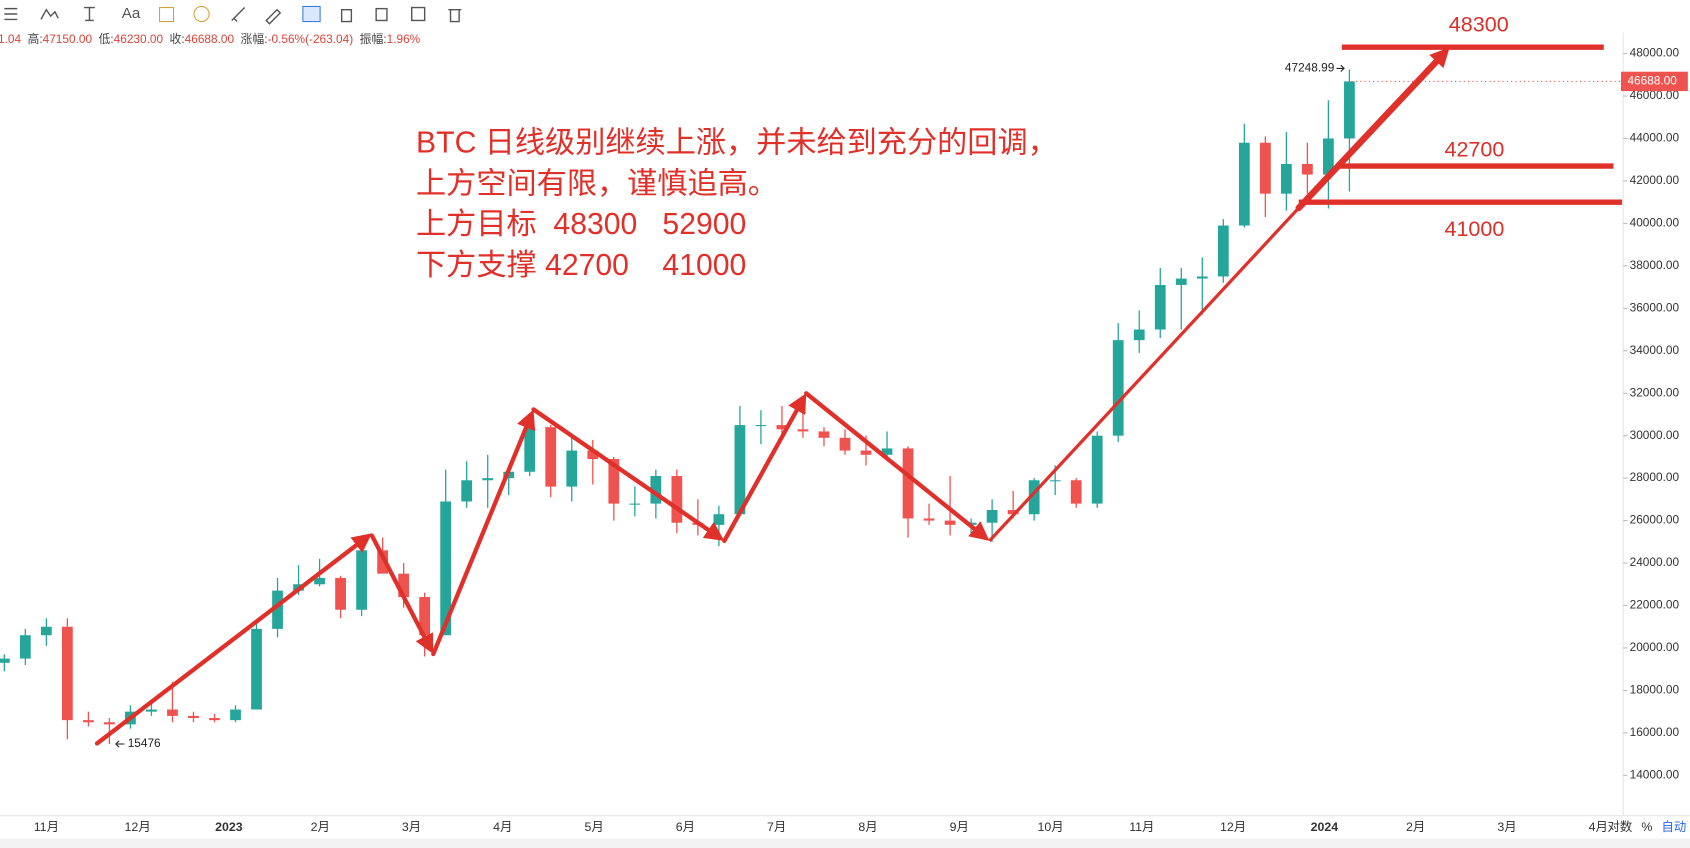 The width and height of the screenshot is (1690, 848). What do you see at coordinates (1655, 605) in the screenshot?
I see `y-tick-label: 22000.00` at bounding box center [1655, 605].